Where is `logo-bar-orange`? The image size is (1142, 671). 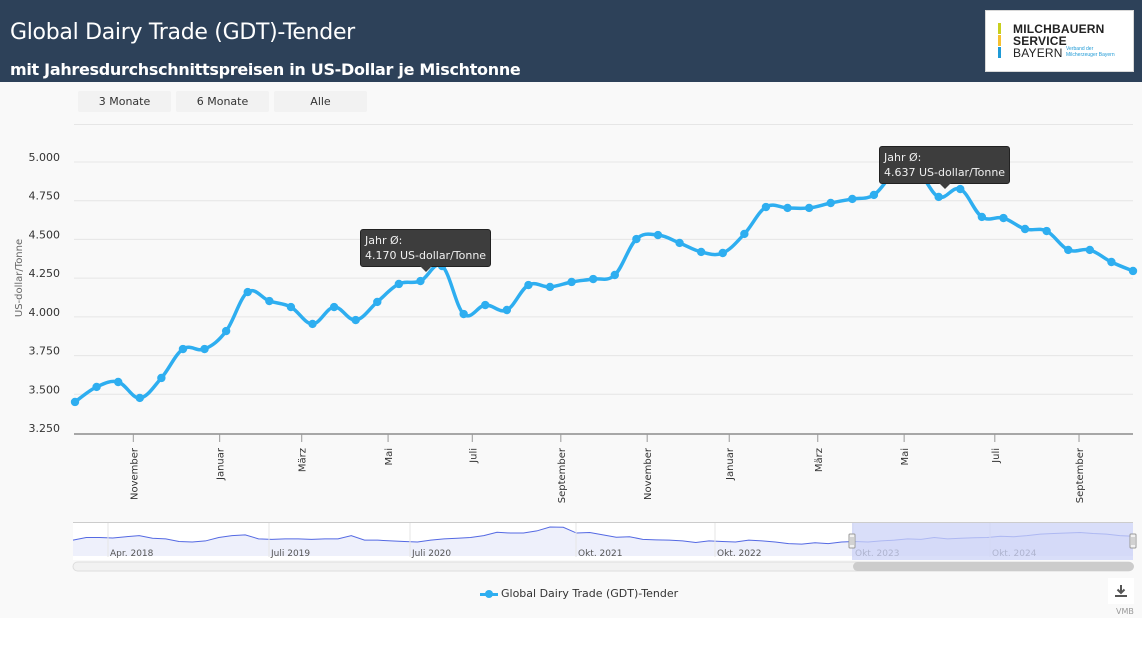
logo-bar-orange is located at coordinates (999, 40).